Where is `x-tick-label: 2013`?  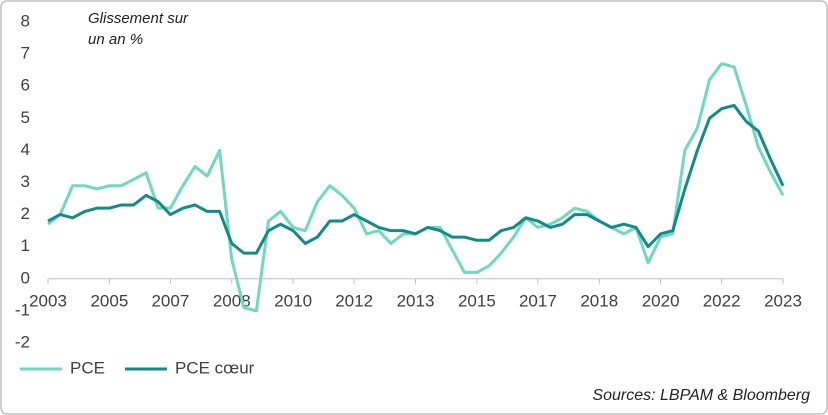 x-tick-label: 2013 is located at coordinates (416, 300).